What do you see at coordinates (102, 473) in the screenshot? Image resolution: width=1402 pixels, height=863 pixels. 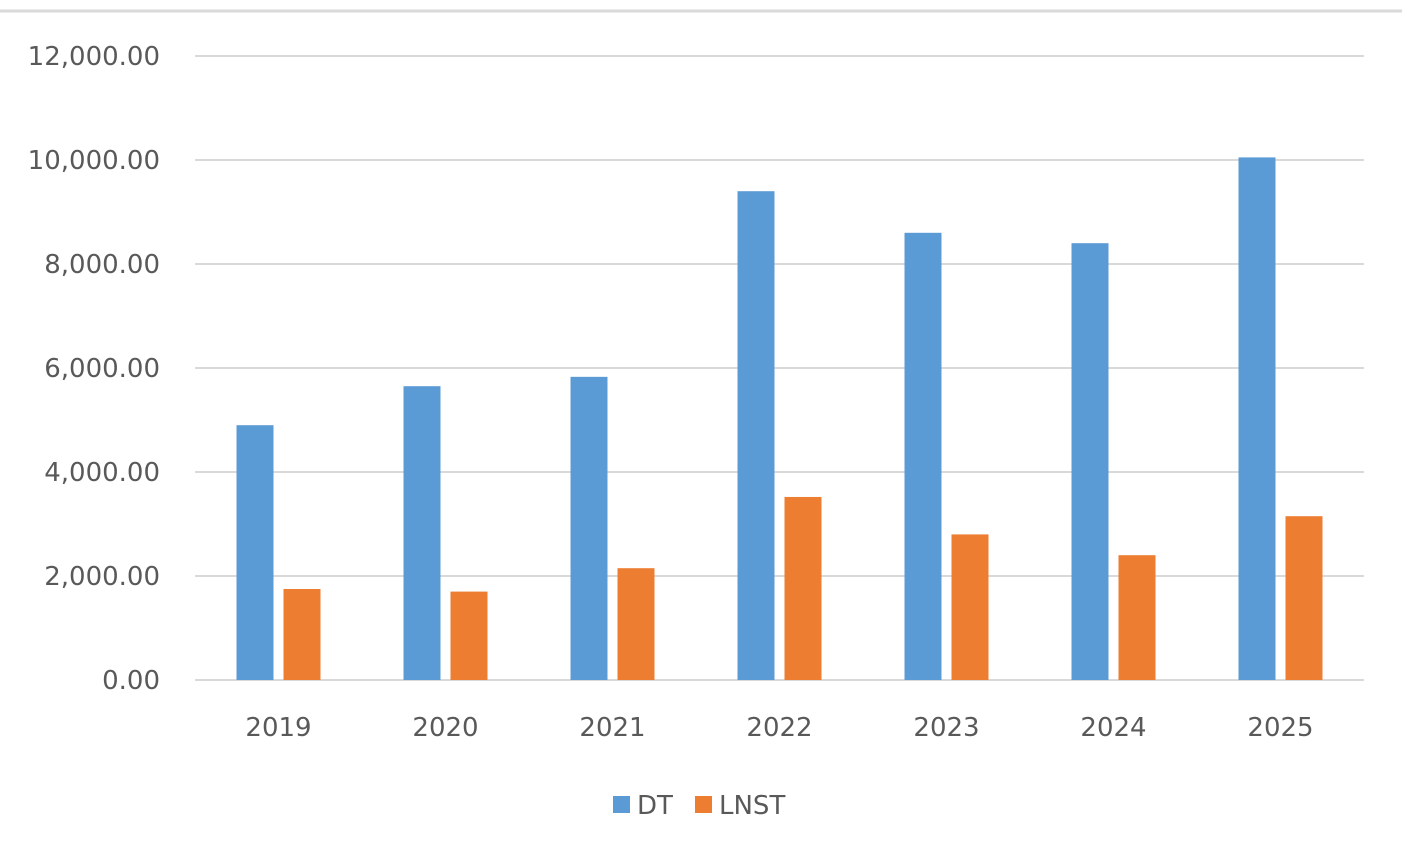 I see `y-tick-label: 4,000.00` at bounding box center [102, 473].